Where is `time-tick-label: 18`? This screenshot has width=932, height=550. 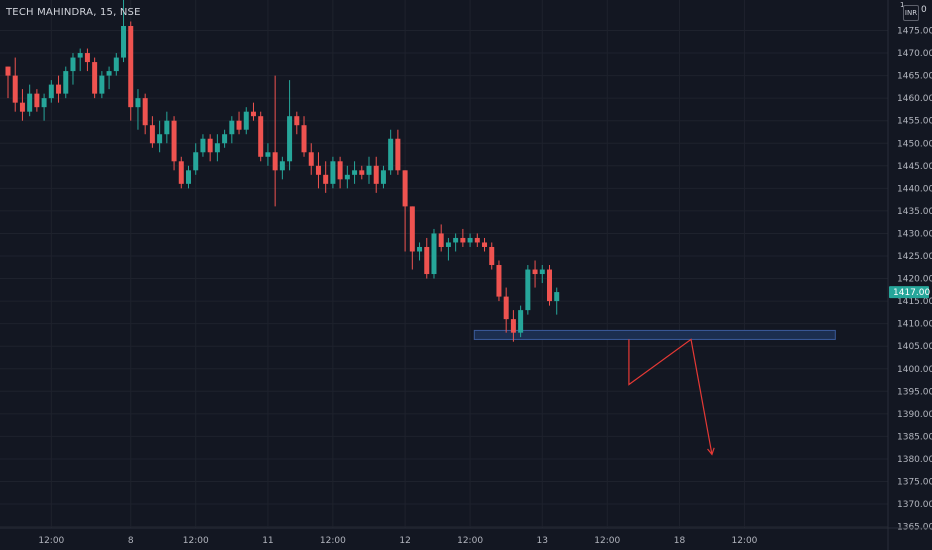
time-tick-label: 18 is located at coordinates (680, 541).